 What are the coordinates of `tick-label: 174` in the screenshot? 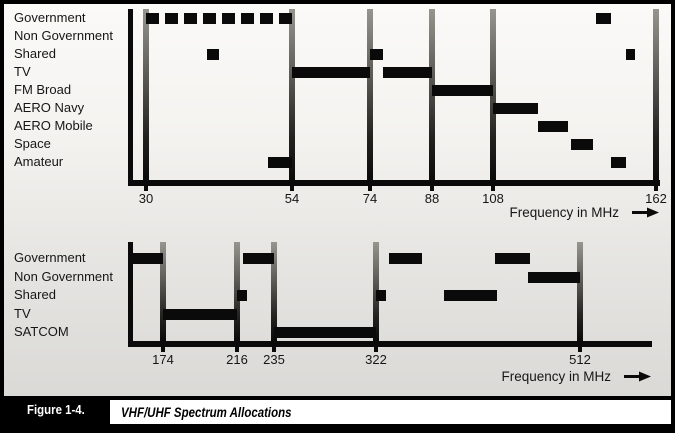 It's located at (163, 359).